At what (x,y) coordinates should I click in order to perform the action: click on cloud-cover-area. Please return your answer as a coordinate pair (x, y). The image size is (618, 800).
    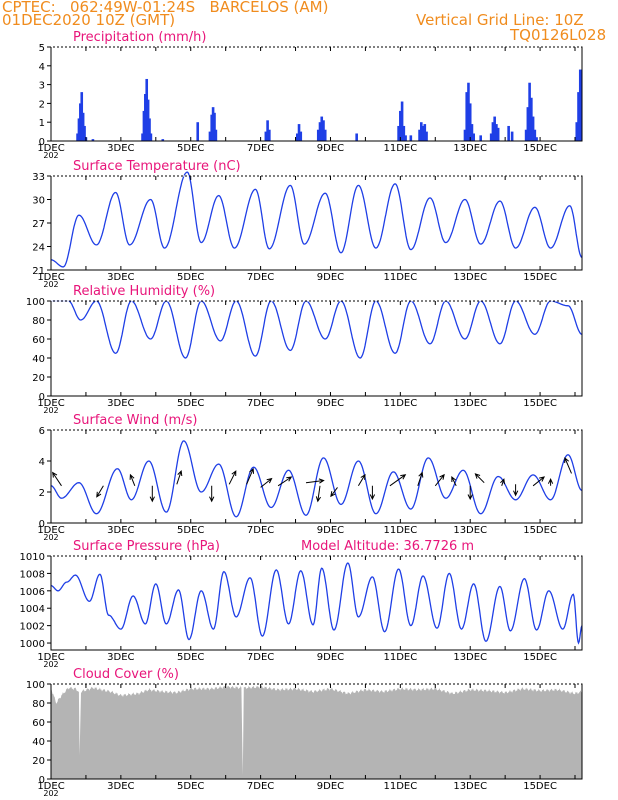
    Looking at the image, I should click on (316, 732).